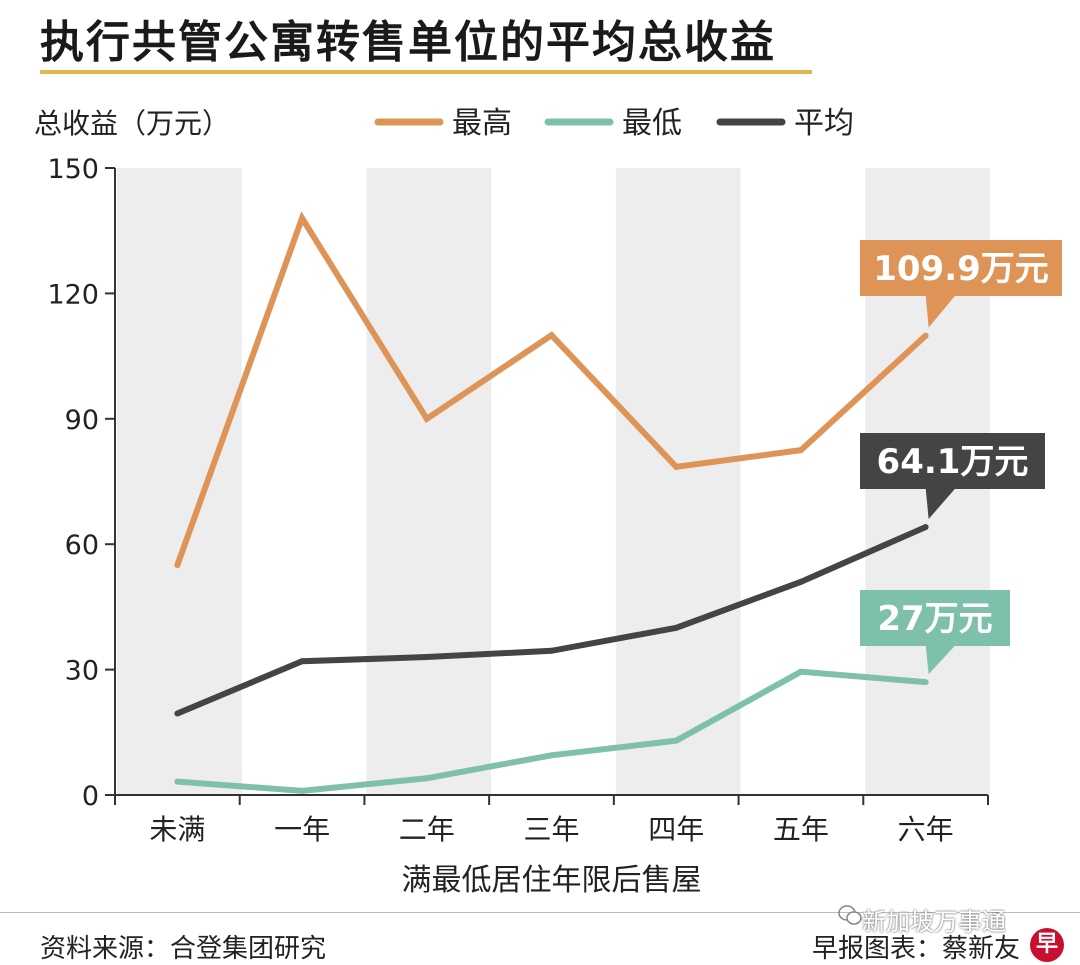 Image resolution: width=1080 pixels, height=965 pixels. What do you see at coordinates (426, 72) in the screenshot?
I see `title-underline` at bounding box center [426, 72].